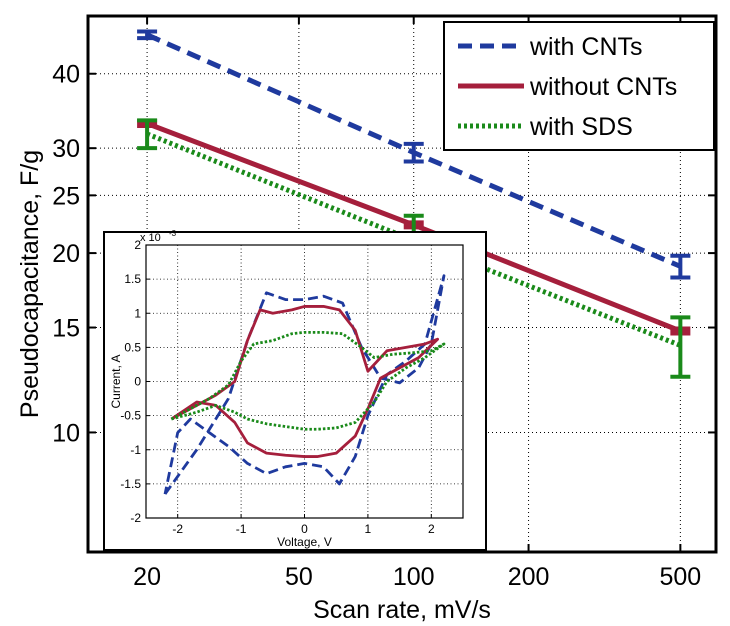  What do you see at coordinates (147, 577) in the screenshot?
I see `x-tick-label: 20` at bounding box center [147, 577].